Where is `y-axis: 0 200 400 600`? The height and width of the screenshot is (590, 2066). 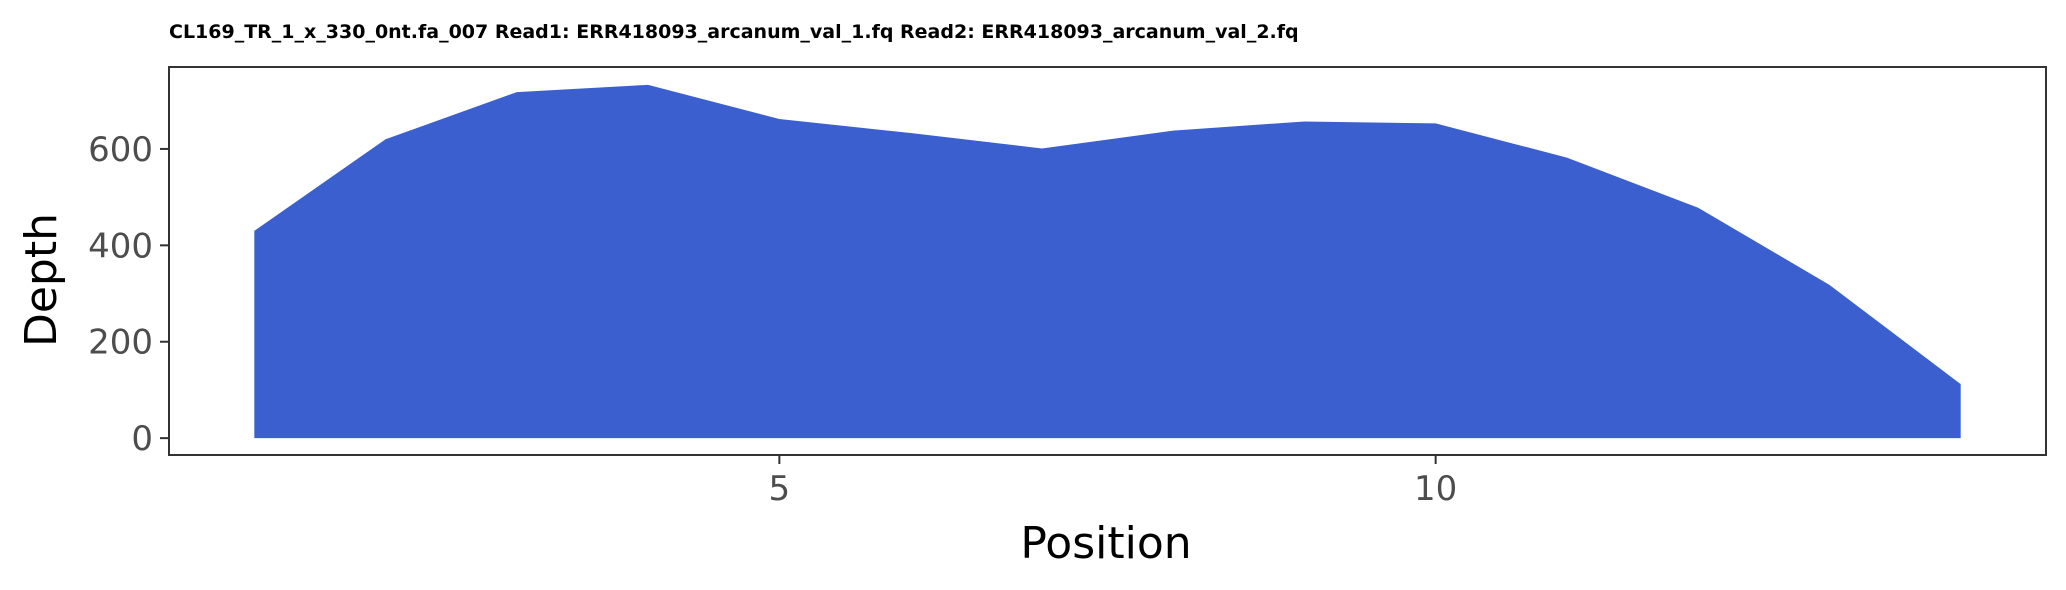 y-axis: 0 200 400 600 is located at coordinates (128, 294).